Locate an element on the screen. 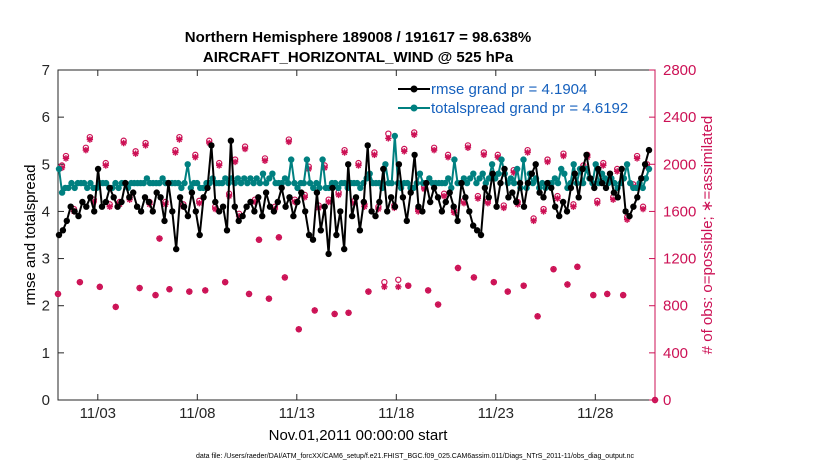  y-left-tick-label: 7 is located at coordinates (46, 70).